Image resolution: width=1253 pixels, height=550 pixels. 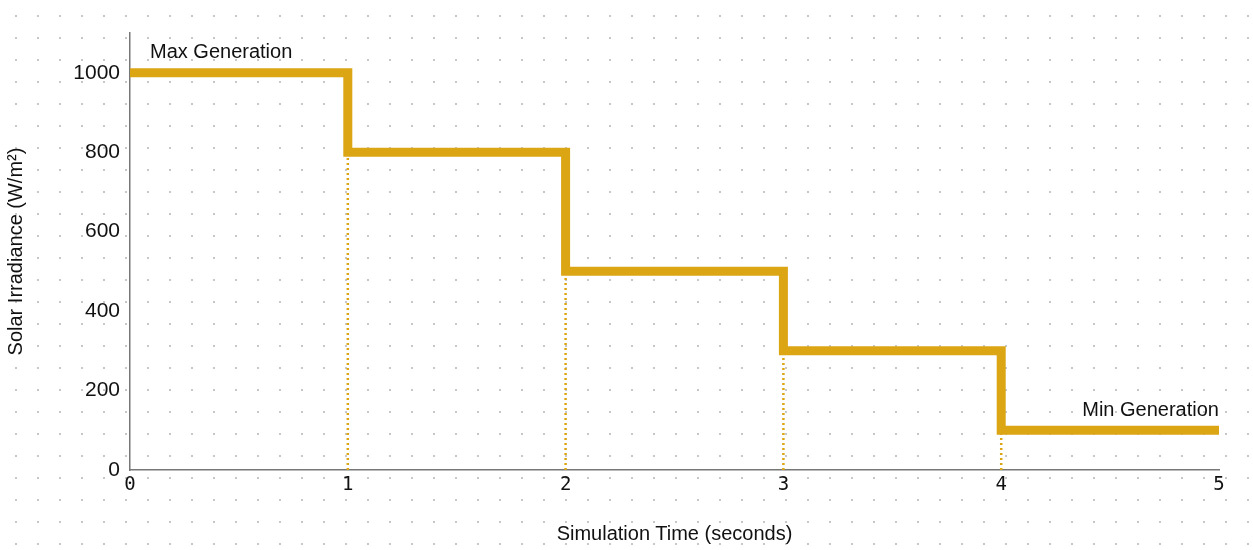 What do you see at coordinates (674, 532) in the screenshot?
I see `x-axis-title: Simulation Time (seconds)` at bounding box center [674, 532].